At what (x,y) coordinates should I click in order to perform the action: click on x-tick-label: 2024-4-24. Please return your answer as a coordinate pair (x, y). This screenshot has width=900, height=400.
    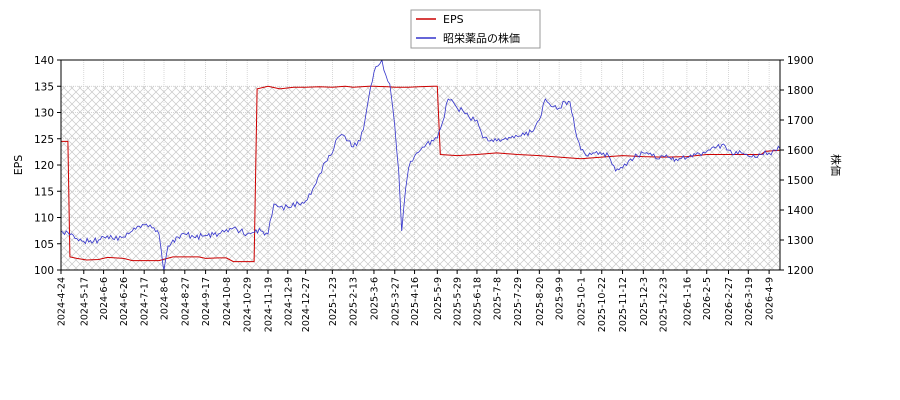
    Looking at the image, I should click on (62, 301).